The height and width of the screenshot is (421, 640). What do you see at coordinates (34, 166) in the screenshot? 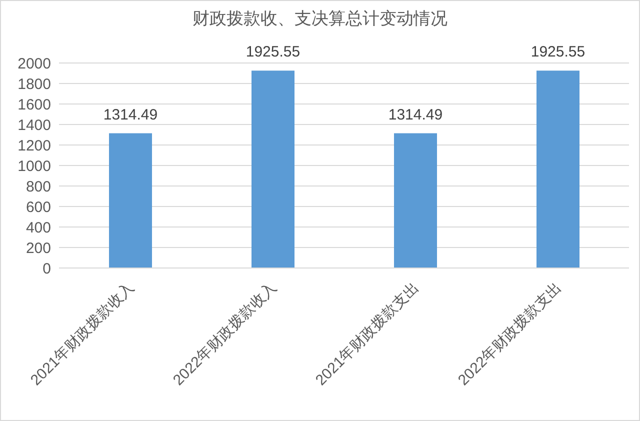
I see `y-tick-label: 1000` at bounding box center [34, 166].